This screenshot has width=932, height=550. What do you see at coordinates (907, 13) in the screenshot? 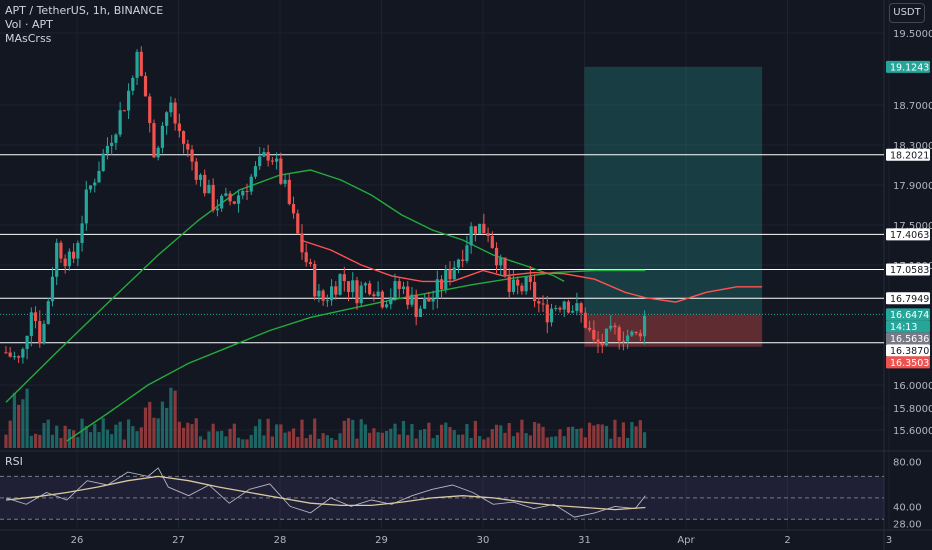
I see `currency-button: USDT` at bounding box center [907, 13].